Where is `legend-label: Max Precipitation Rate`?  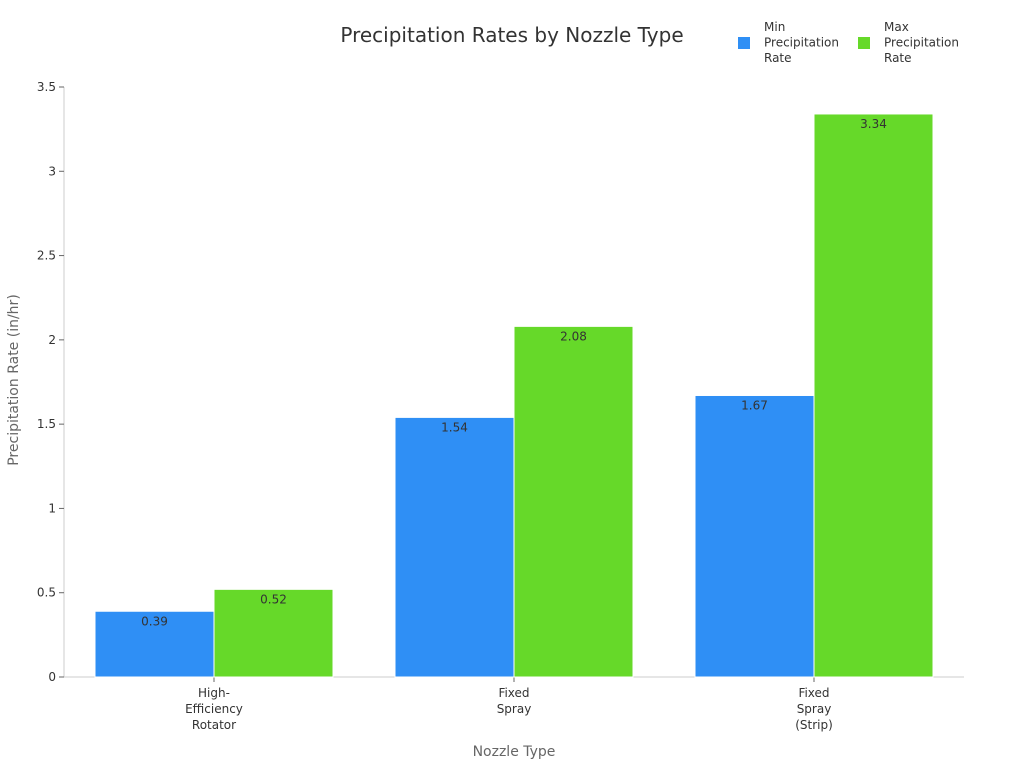
legend-label: Max Precipitation Rate is located at coordinates (921, 42).